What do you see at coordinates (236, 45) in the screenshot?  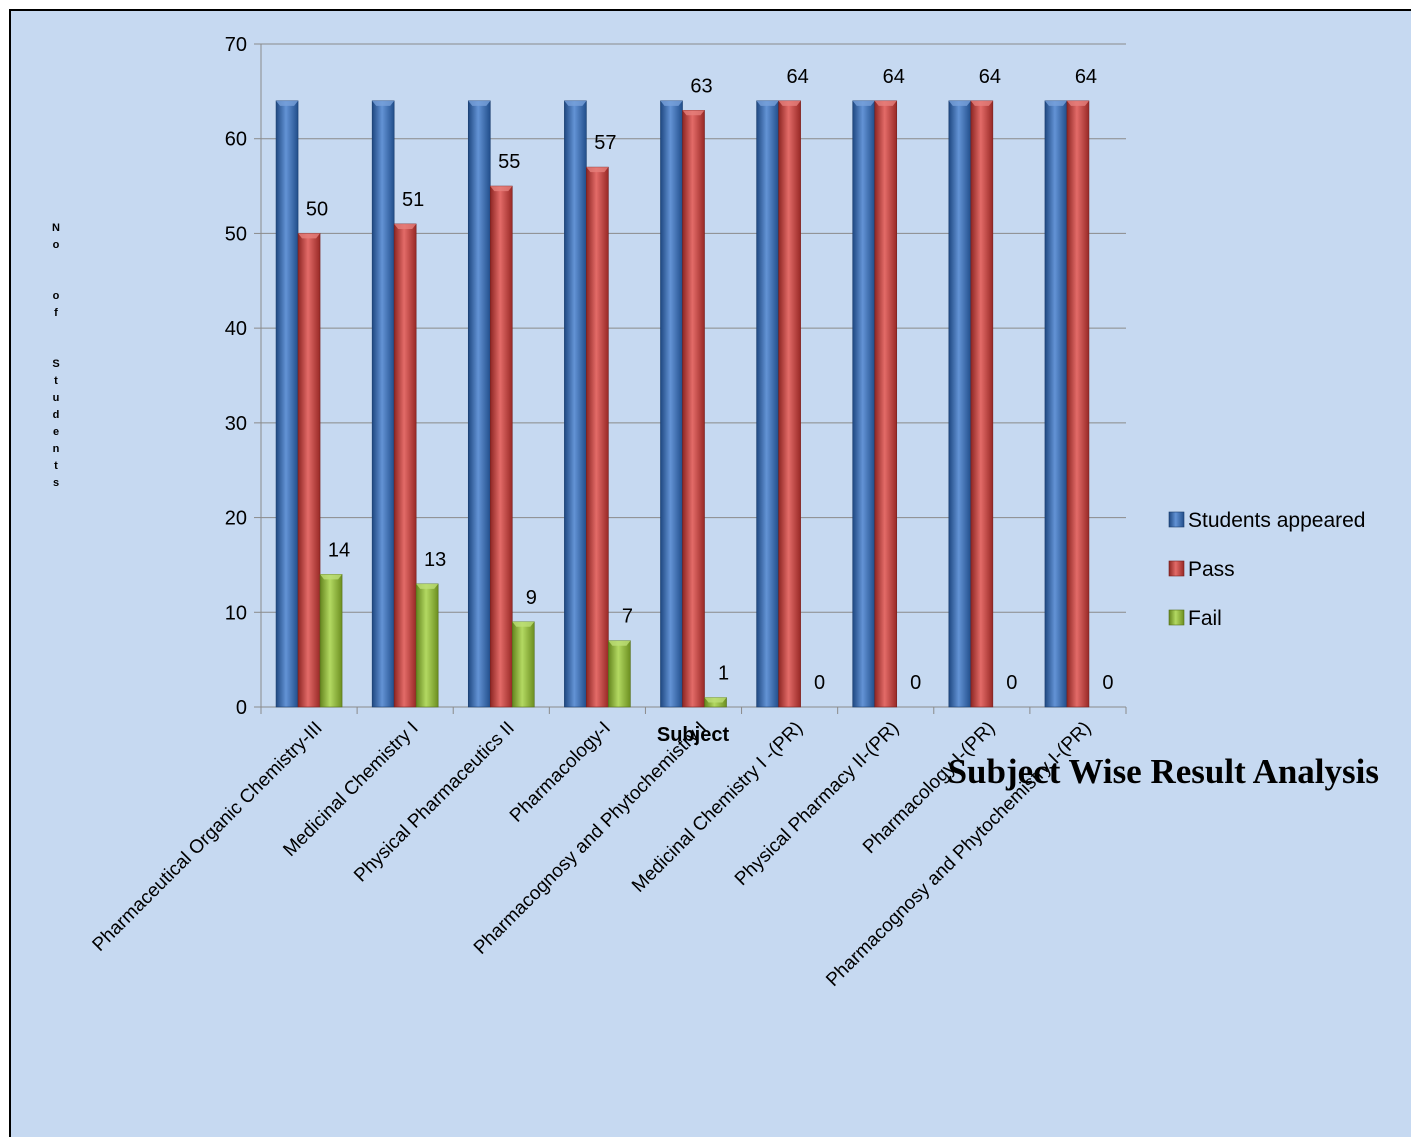 I see `y-tick-label: 70` at bounding box center [236, 45].